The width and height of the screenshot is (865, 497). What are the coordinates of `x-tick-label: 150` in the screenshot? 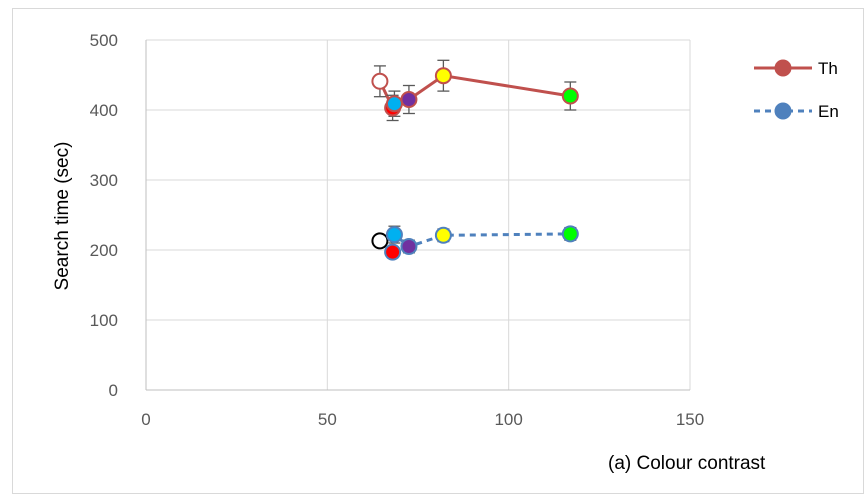 It's located at (690, 419).